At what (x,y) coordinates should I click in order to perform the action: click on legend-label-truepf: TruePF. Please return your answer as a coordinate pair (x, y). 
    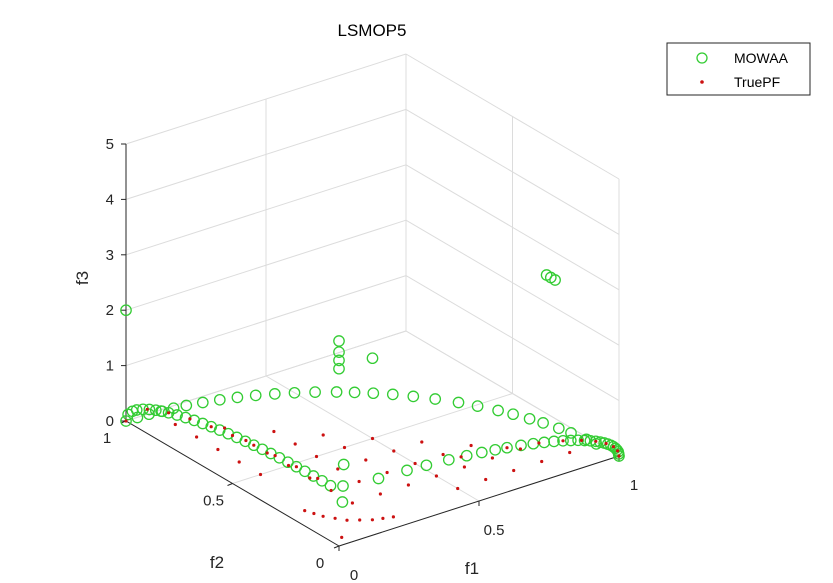
    Looking at the image, I should click on (757, 82).